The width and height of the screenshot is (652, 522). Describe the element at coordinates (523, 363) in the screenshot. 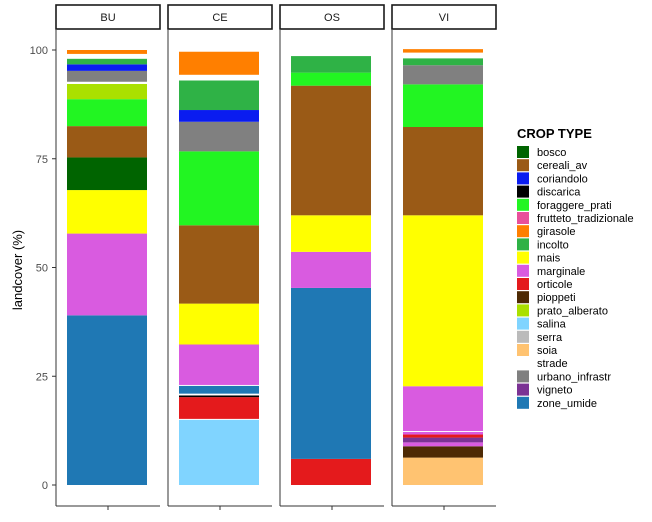

I see `legend-key-strade` at that location.